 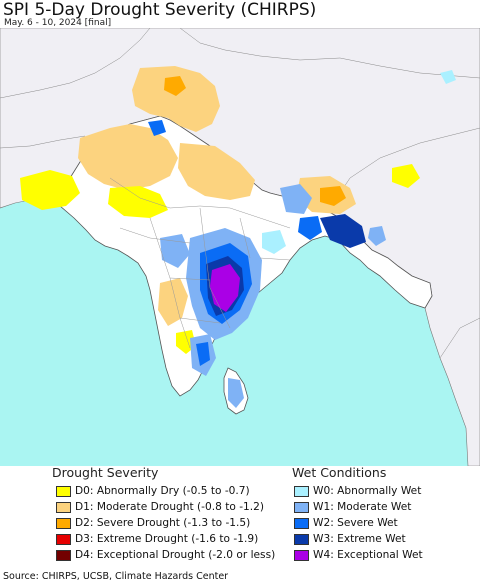 I want to click on legend-label-w3: W3: Extreme Wet, so click(x=359, y=539).